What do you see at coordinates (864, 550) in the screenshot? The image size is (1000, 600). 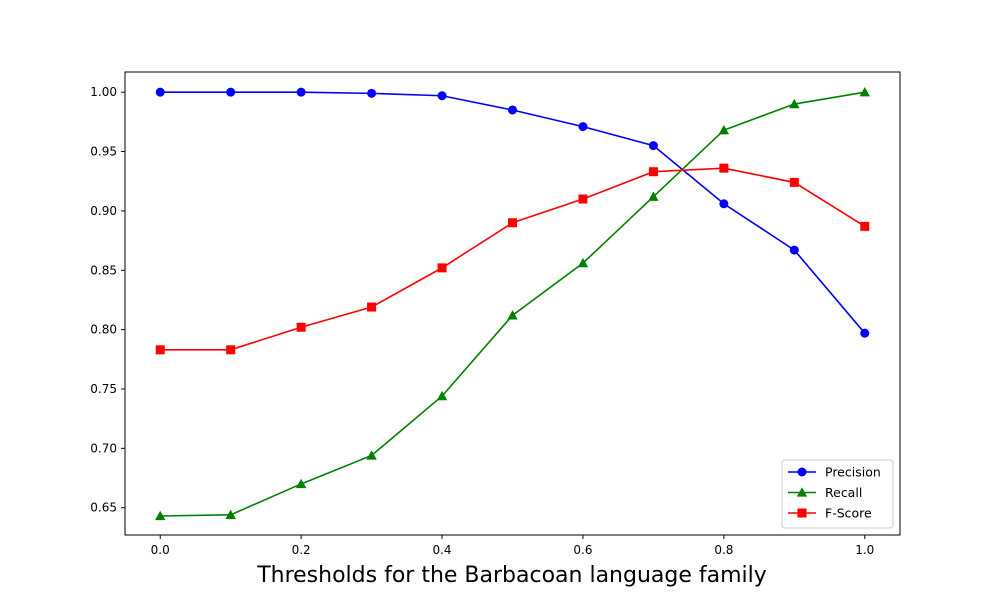 I see `x-tick-label: 1.0` at bounding box center [864, 550].